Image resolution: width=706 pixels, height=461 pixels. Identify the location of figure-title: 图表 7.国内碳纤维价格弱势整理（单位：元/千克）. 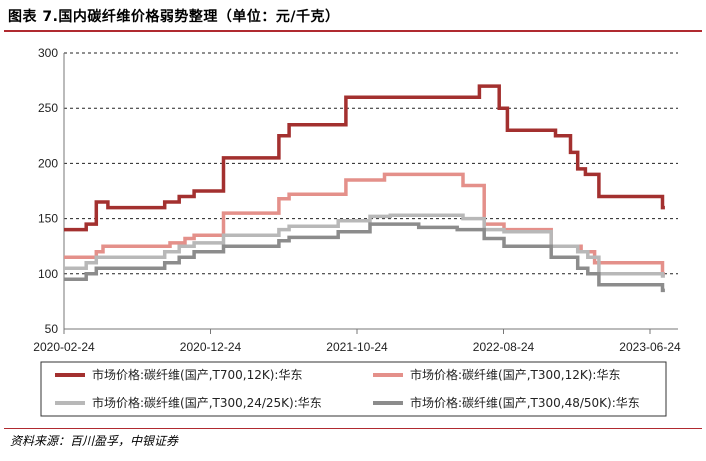
(174, 17).